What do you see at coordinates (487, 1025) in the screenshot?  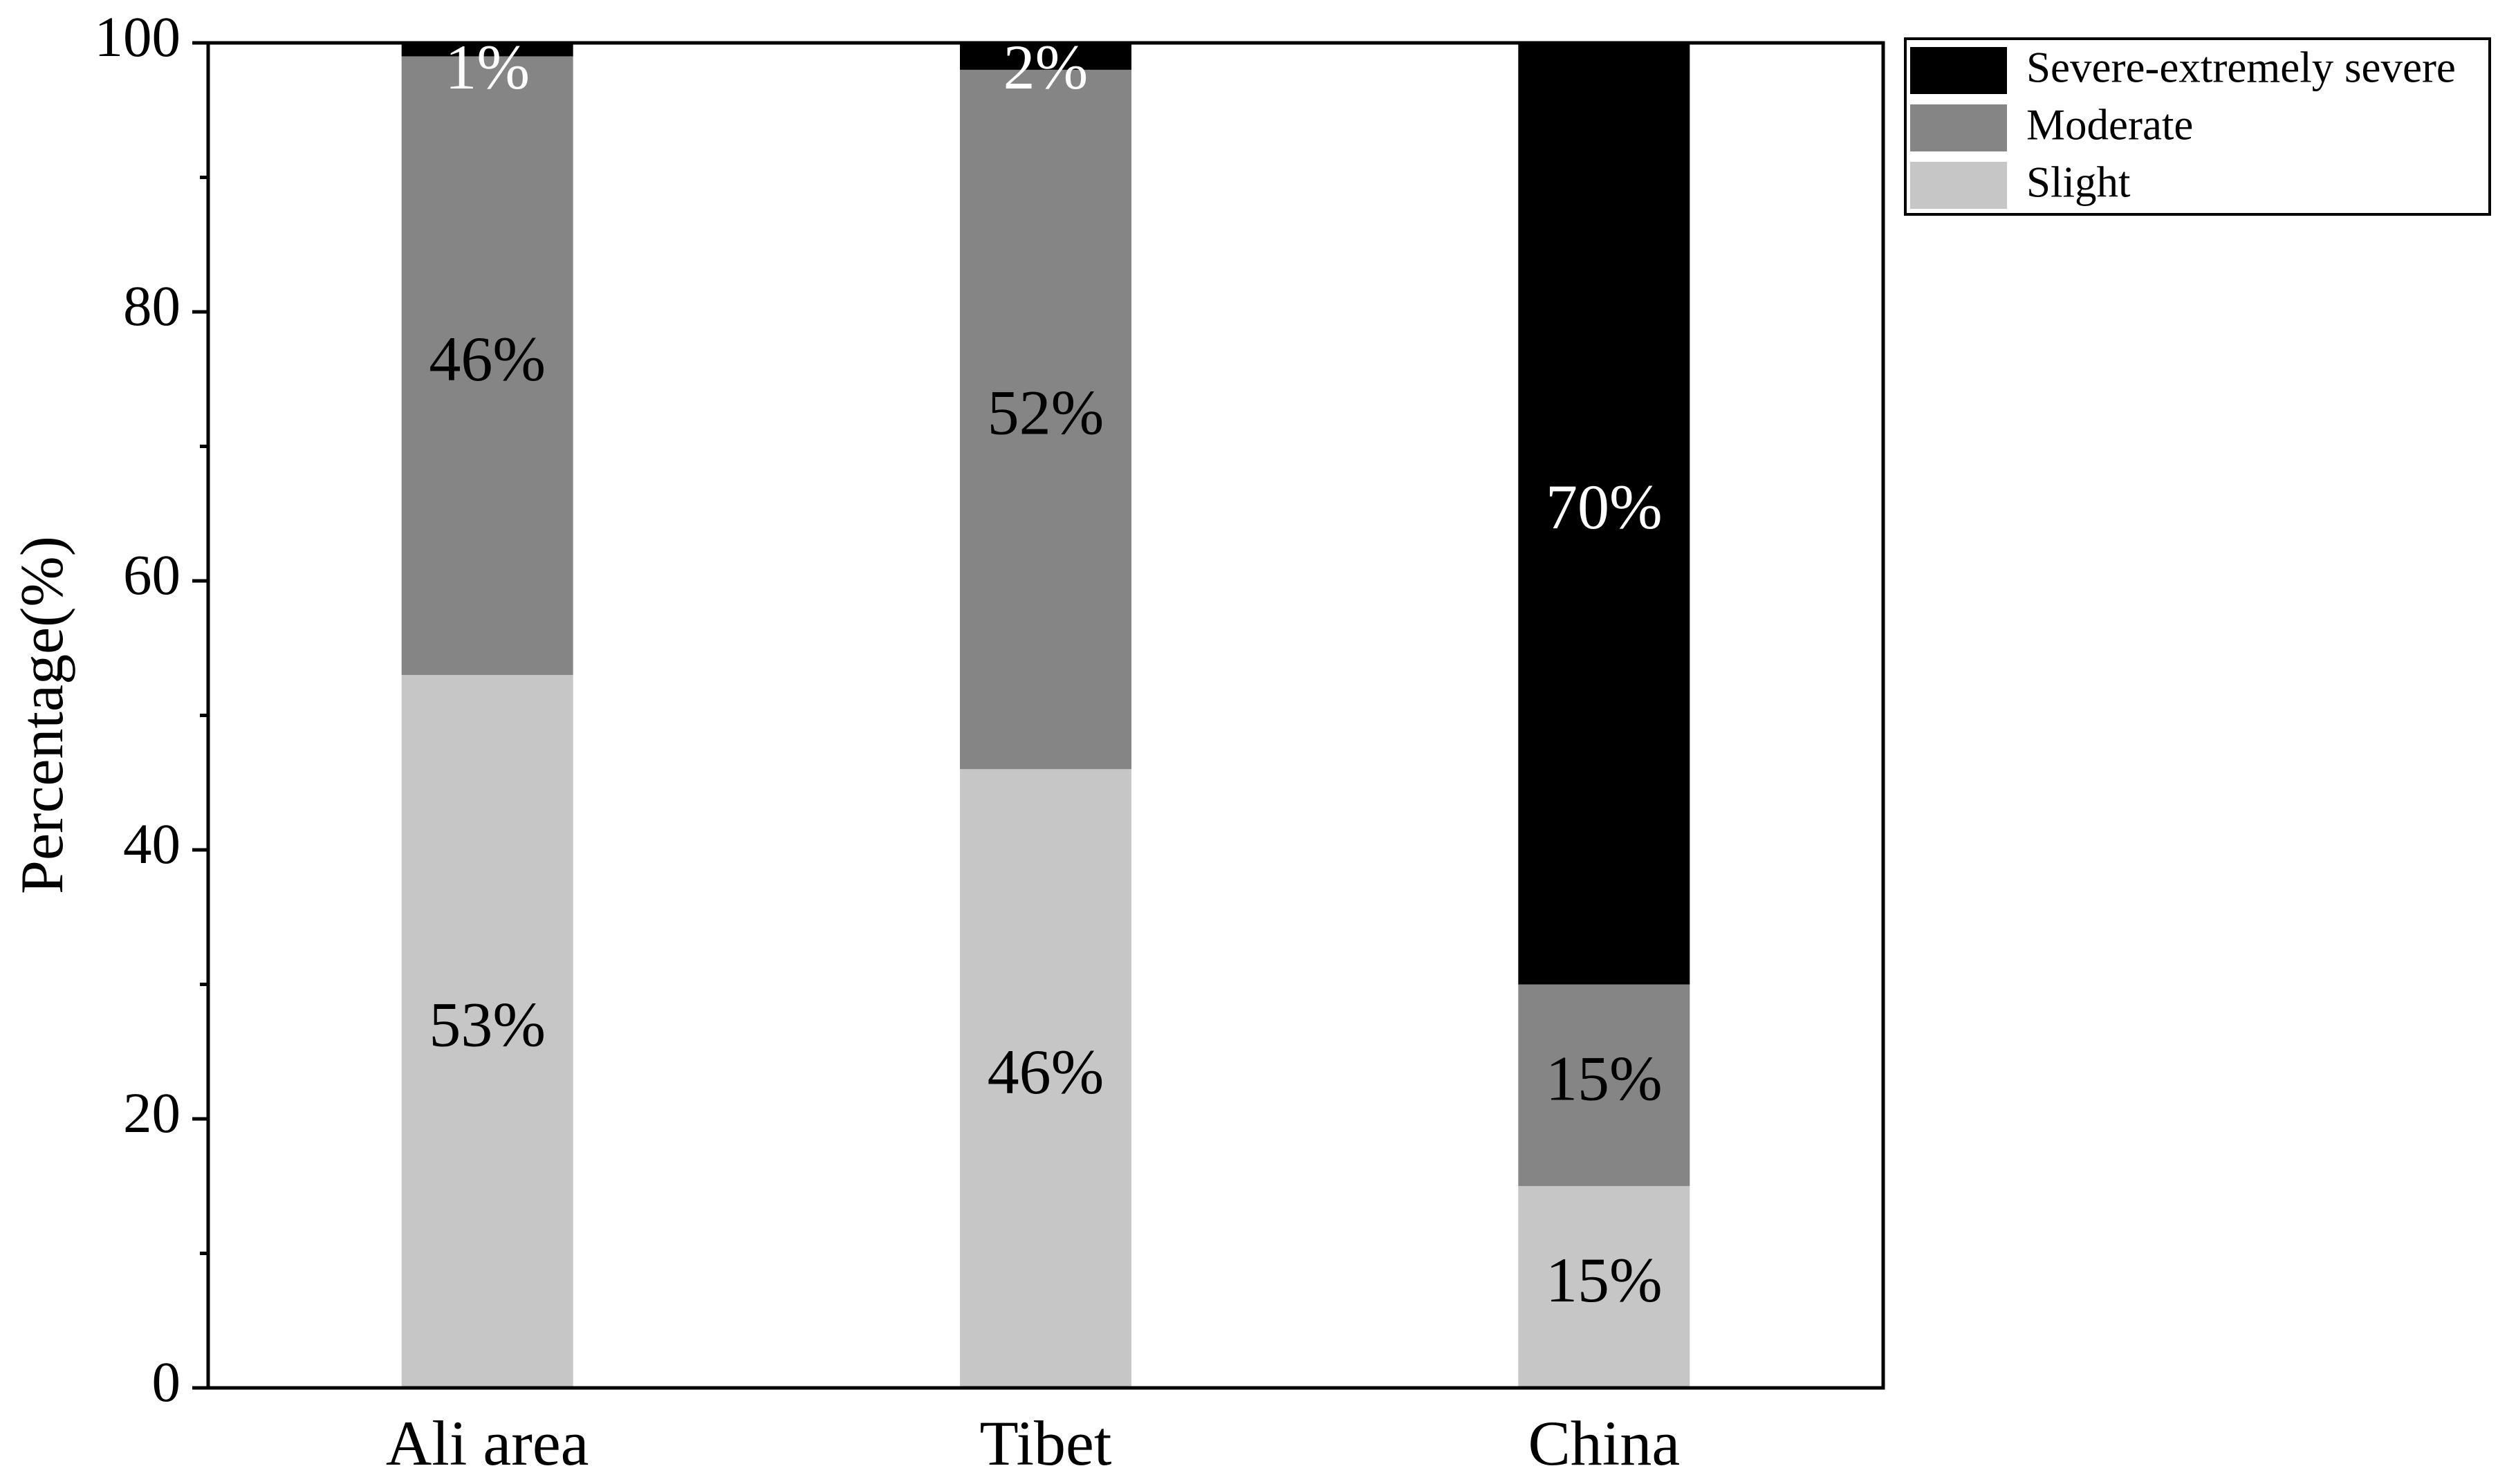 I see `value-label: 53%` at bounding box center [487, 1025].